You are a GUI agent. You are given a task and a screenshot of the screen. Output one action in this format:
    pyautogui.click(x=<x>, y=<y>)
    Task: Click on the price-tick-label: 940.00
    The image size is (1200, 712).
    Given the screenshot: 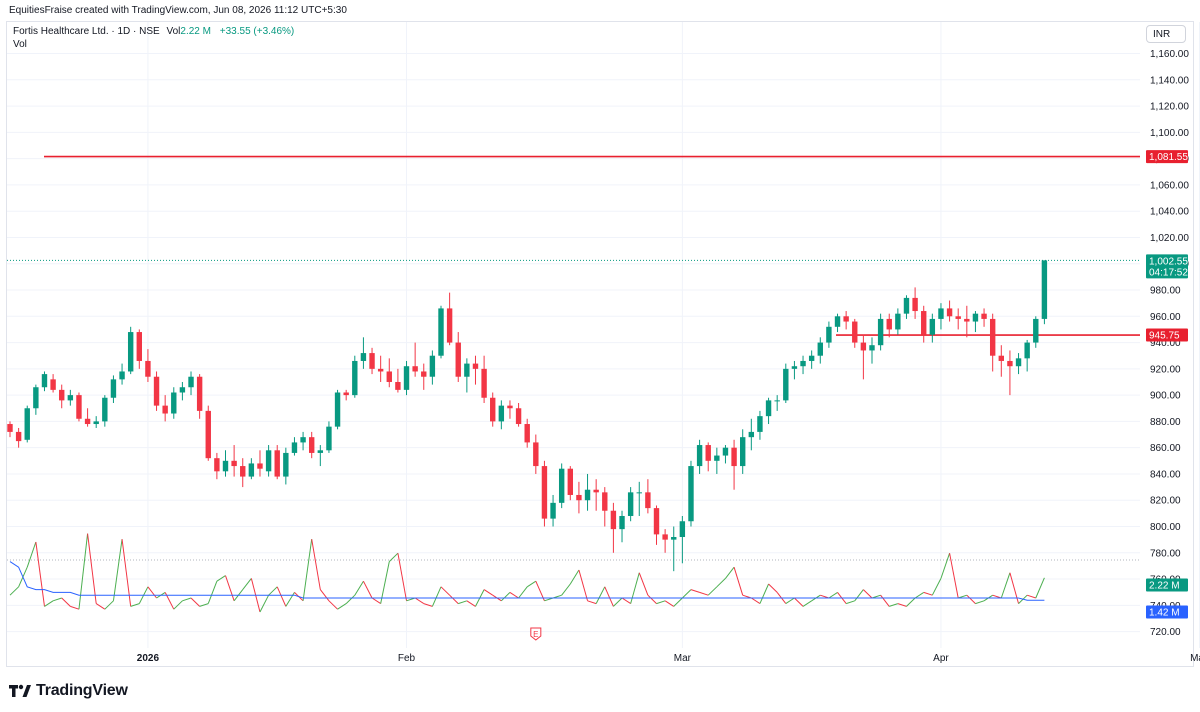 What is the action you would take?
    pyautogui.click(x=1165, y=343)
    